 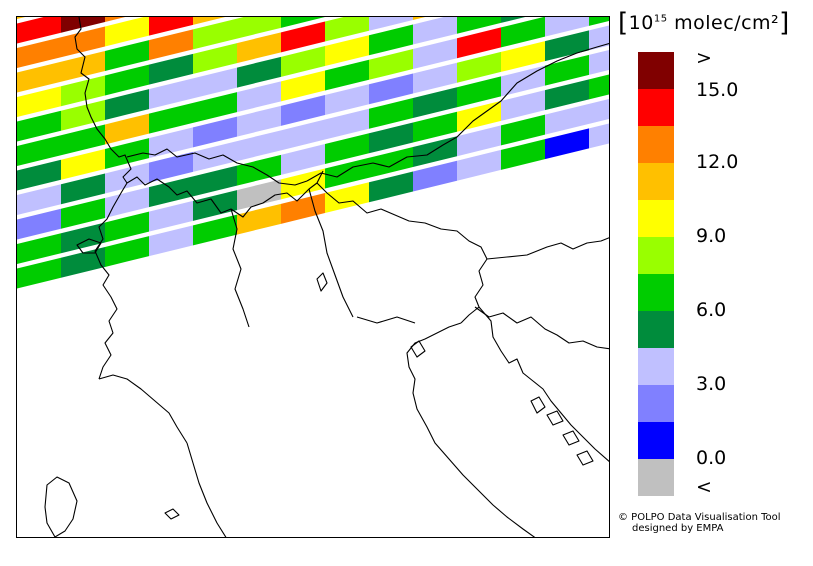 I want to click on coast-ligurian, so click(x=143, y=409).